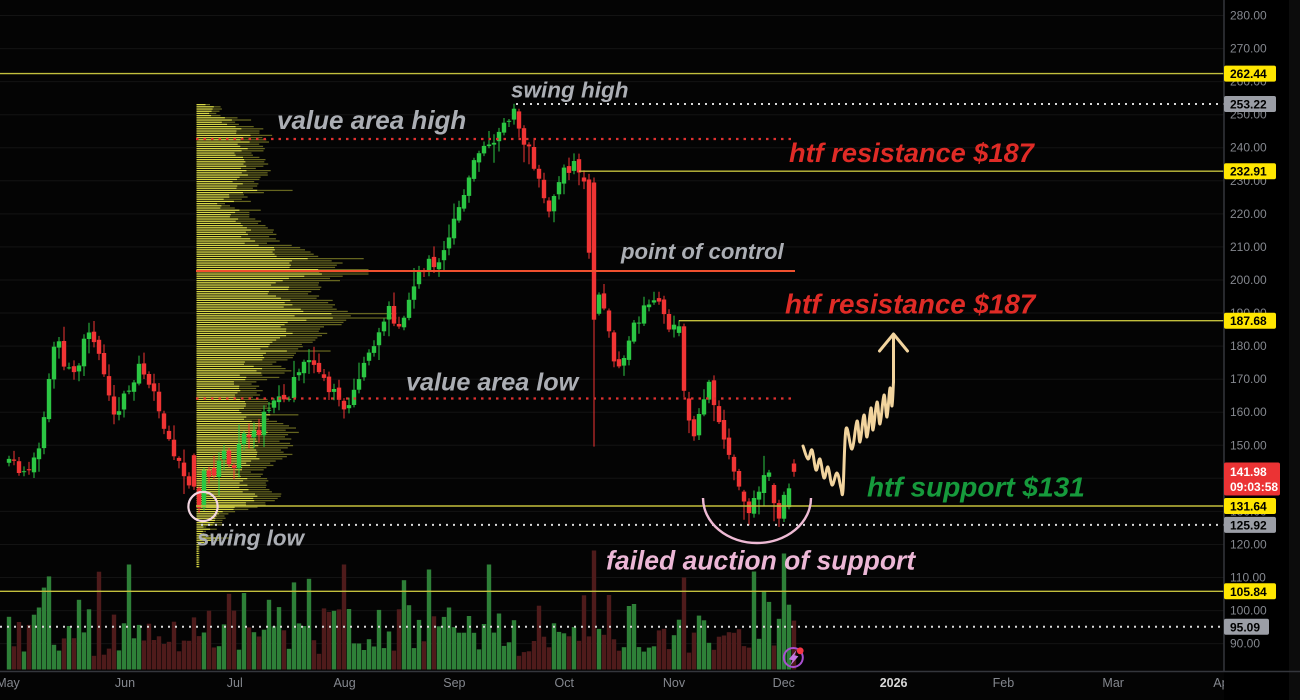 Image resolution: width=1300 pixels, height=700 pixels. What do you see at coordinates (1248, 74) in the screenshot?
I see `svg-text: 262.44` at bounding box center [1248, 74].